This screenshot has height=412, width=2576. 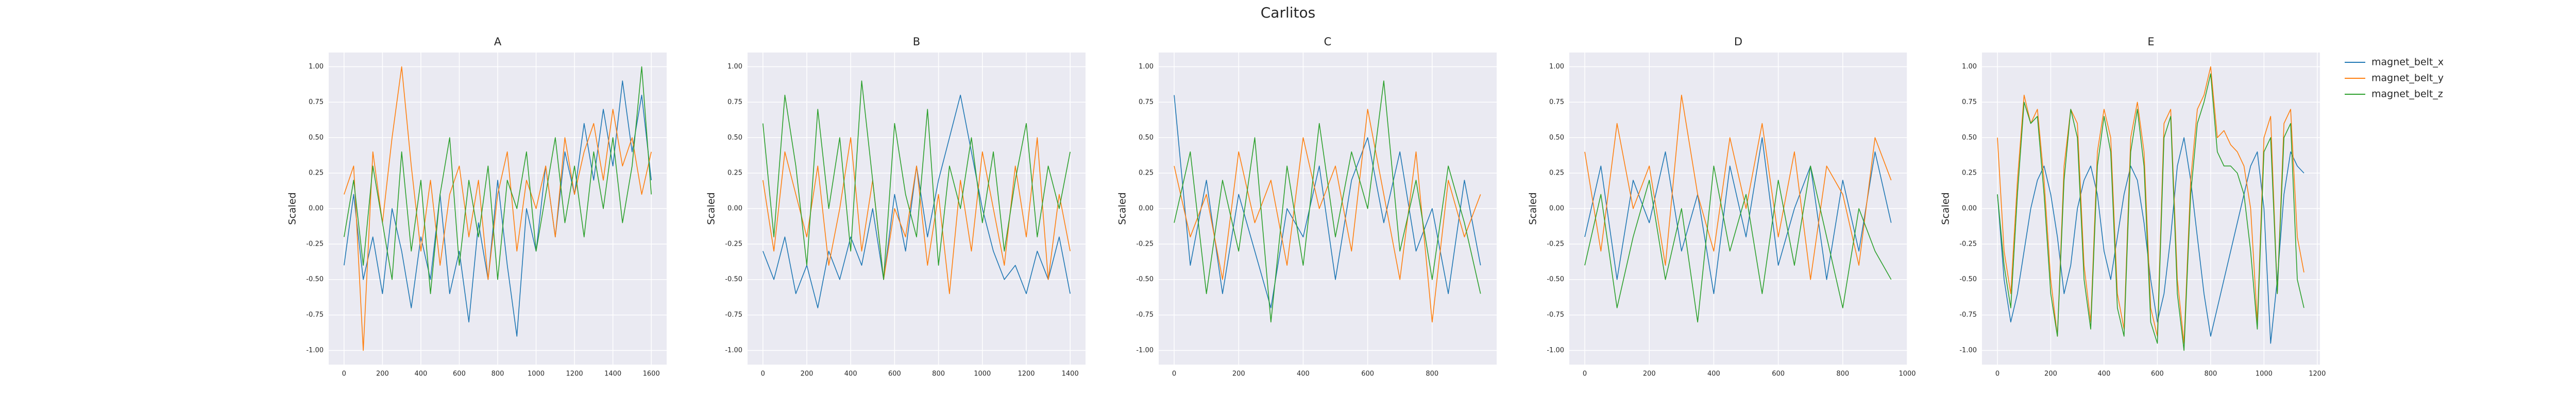 What do you see at coordinates (1288, 13) in the screenshot?
I see `figure-title: Carlitos` at bounding box center [1288, 13].